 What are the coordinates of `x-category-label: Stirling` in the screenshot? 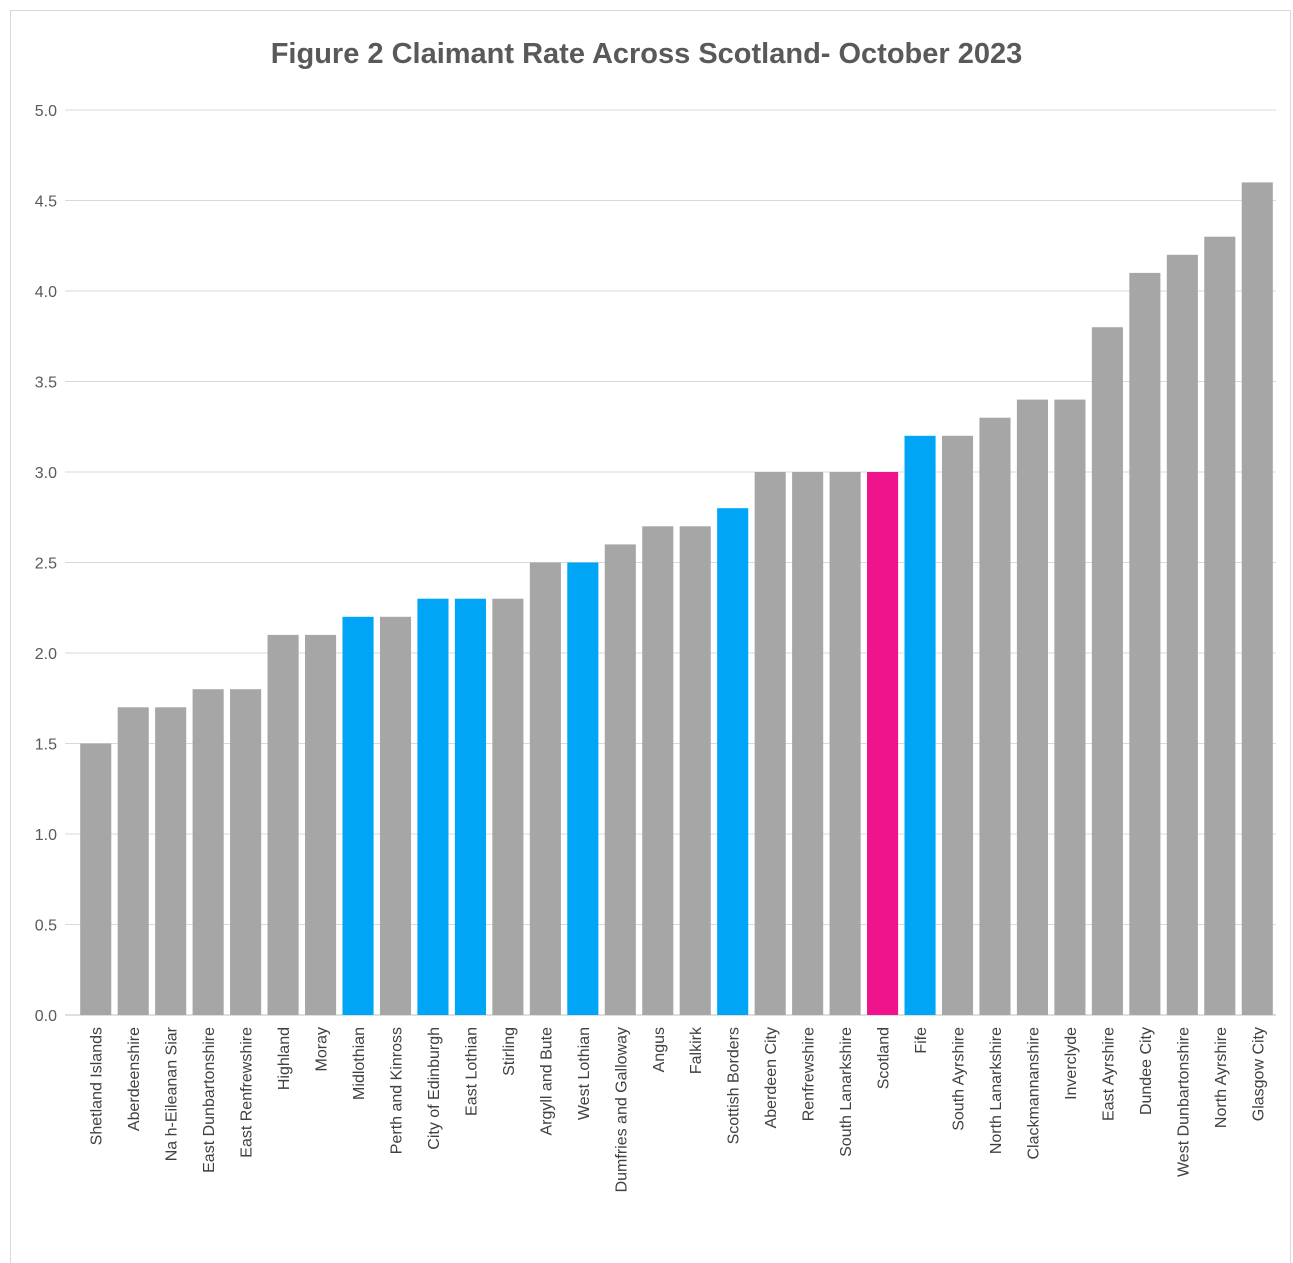 It's located at (509, 1051).